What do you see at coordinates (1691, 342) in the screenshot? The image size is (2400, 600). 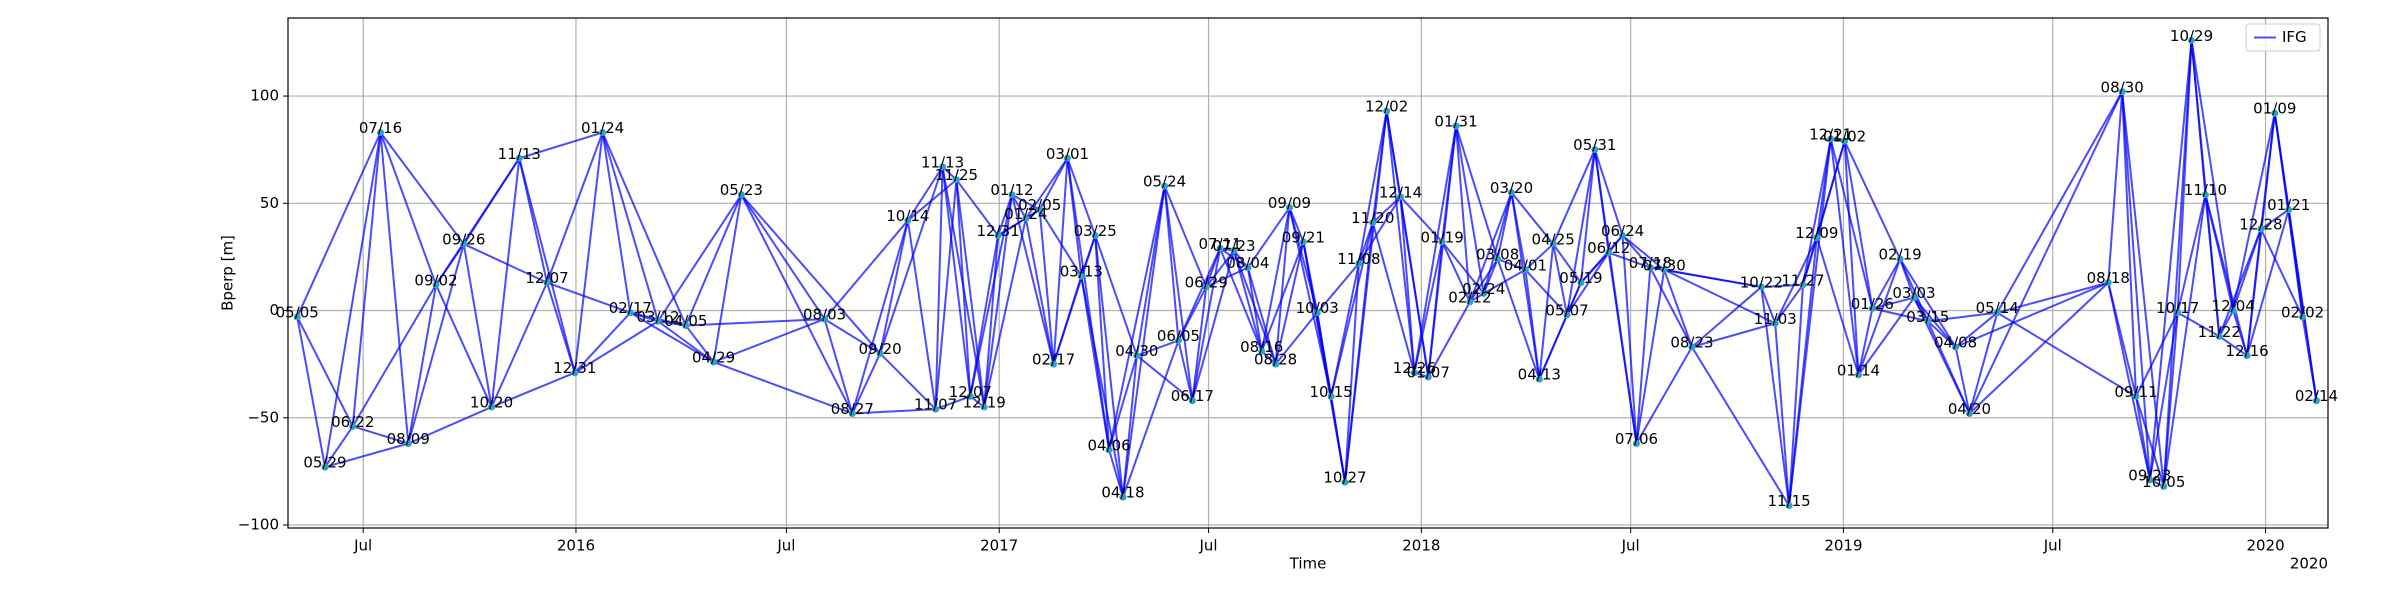 I see `date-label: 08/23` at bounding box center [1691, 342].